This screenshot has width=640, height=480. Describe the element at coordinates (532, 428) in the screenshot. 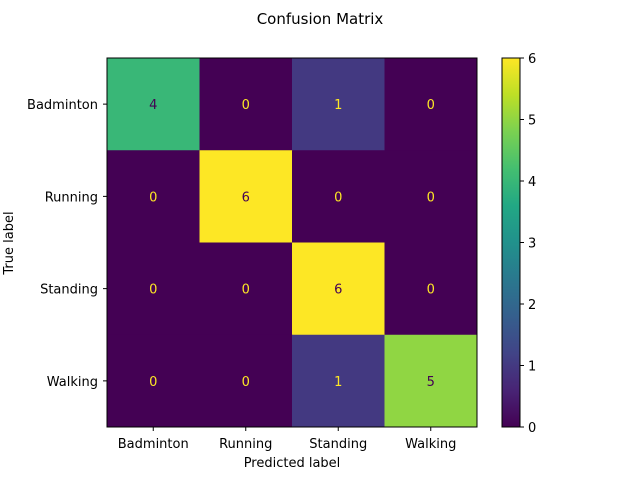

I see `colorbar-tick-label: 0` at that location.